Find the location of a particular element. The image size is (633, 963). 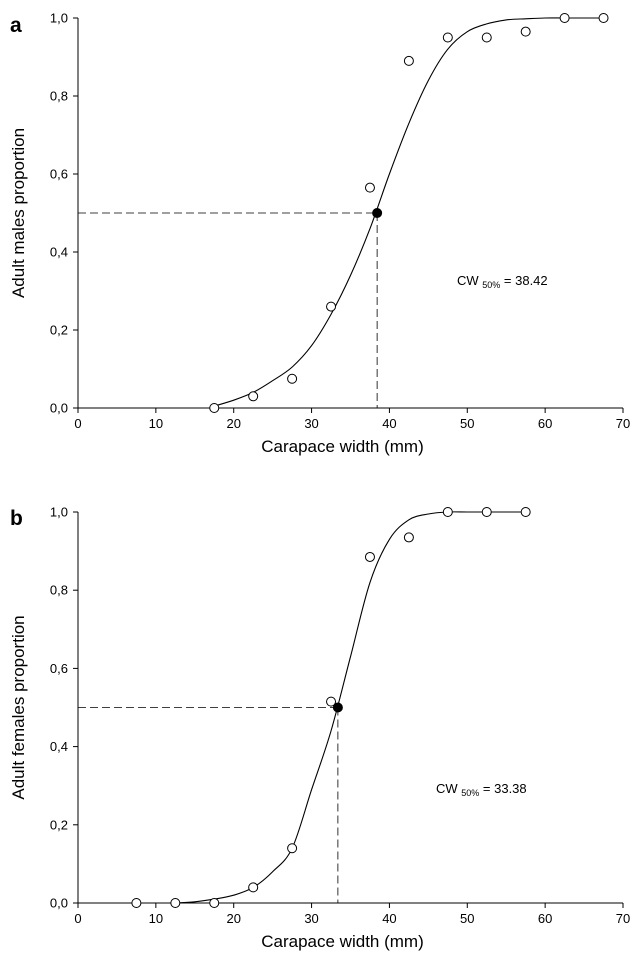

chart-b-y-axis-title: Adult females proportion is located at coordinates (18, 707).